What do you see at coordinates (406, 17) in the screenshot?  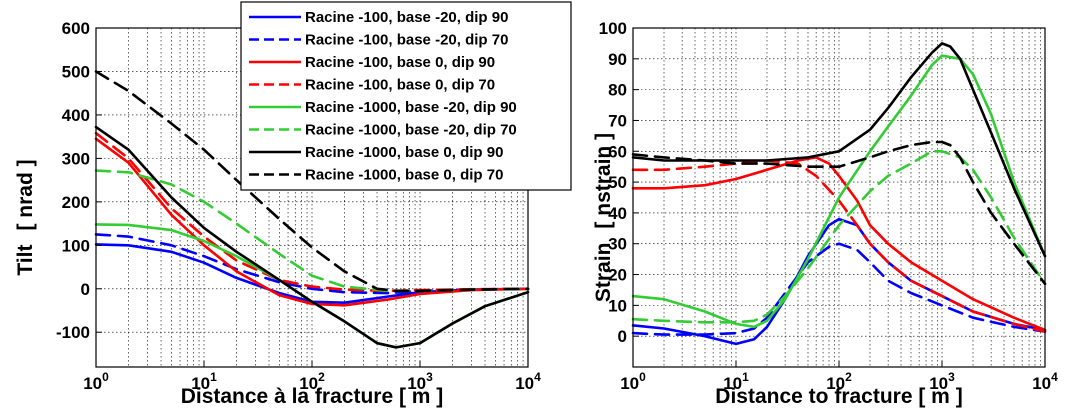 I see `legend-label-1: Racine -100, base -20, dip 90` at bounding box center [406, 17].